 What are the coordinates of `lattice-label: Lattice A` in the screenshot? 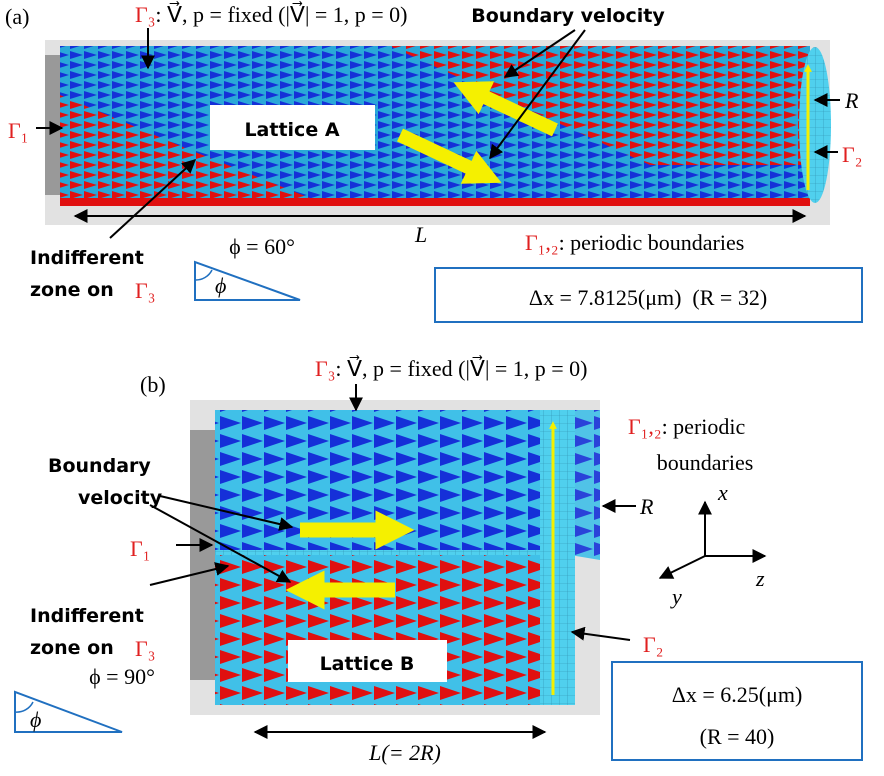 It's located at (291, 130).